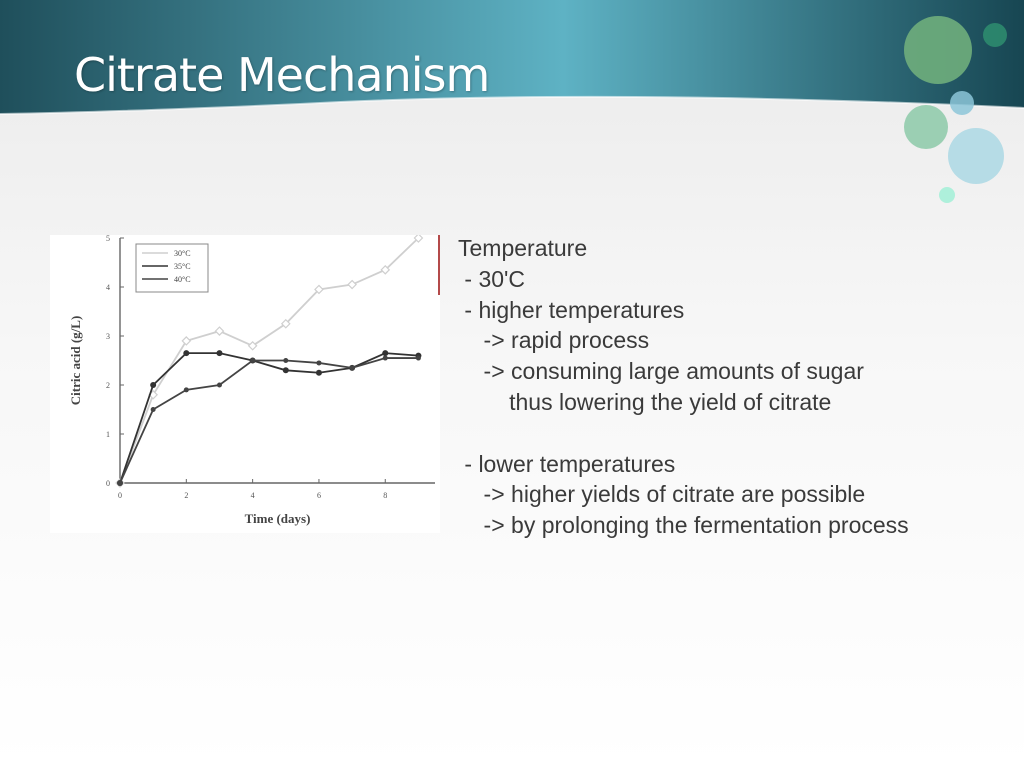 This screenshot has width=1024, height=768. Describe the element at coordinates (926, 127) in the screenshot. I see `circle-green-mid` at that location.